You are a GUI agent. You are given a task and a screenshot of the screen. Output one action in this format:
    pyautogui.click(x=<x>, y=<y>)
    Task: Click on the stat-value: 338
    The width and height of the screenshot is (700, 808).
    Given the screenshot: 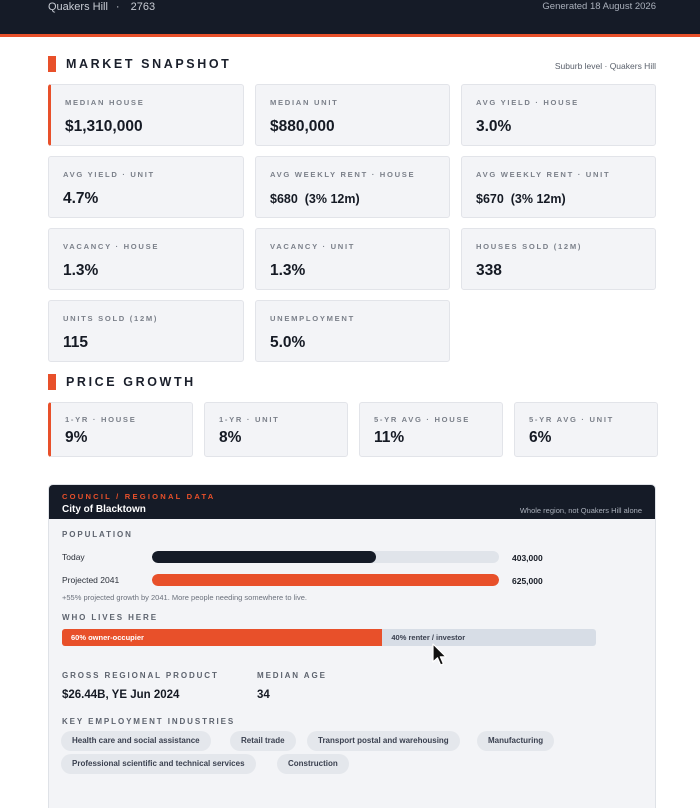 What is the action you would take?
    pyautogui.click(x=489, y=270)
    